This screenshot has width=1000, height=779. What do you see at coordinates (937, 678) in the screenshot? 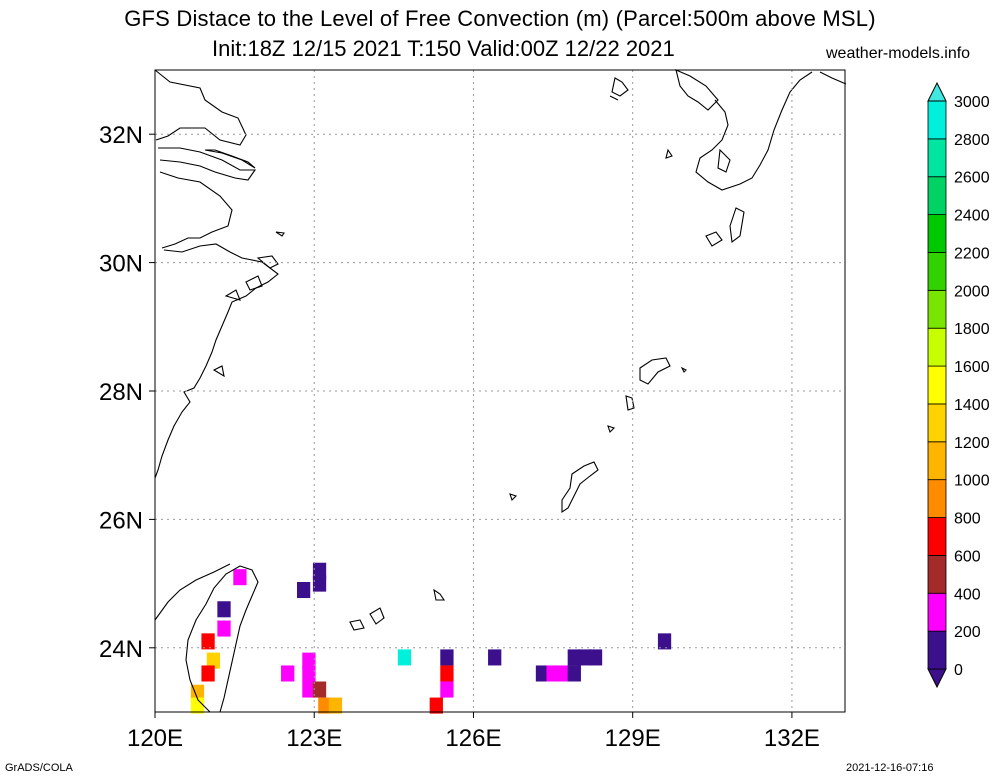
I see `colorbar-min-arrow` at bounding box center [937, 678].